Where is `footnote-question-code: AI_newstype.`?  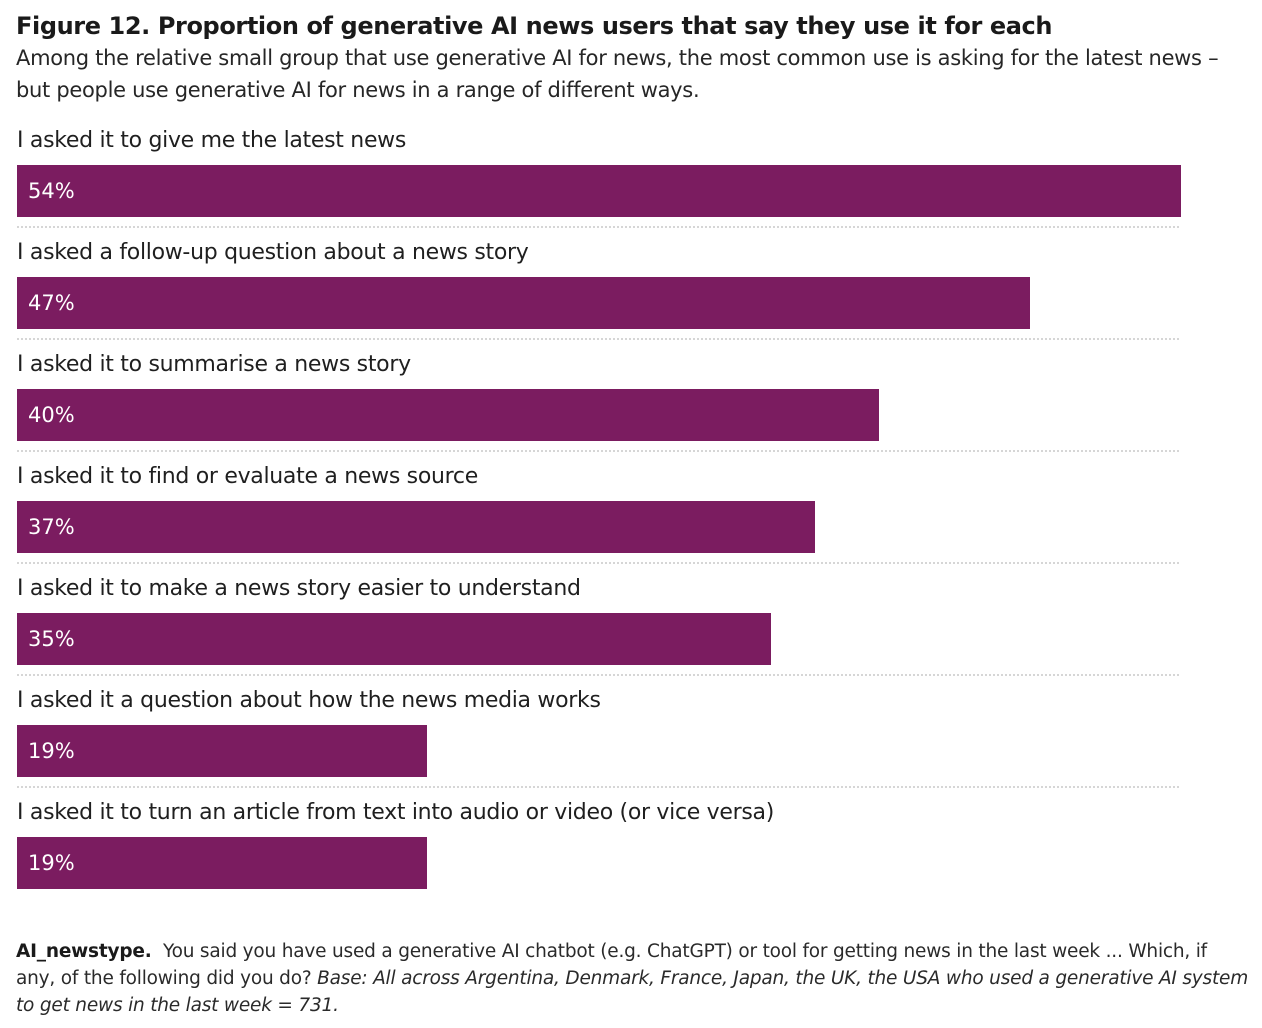
footnote-question-code: AI_newstype. is located at coordinates (84, 951).